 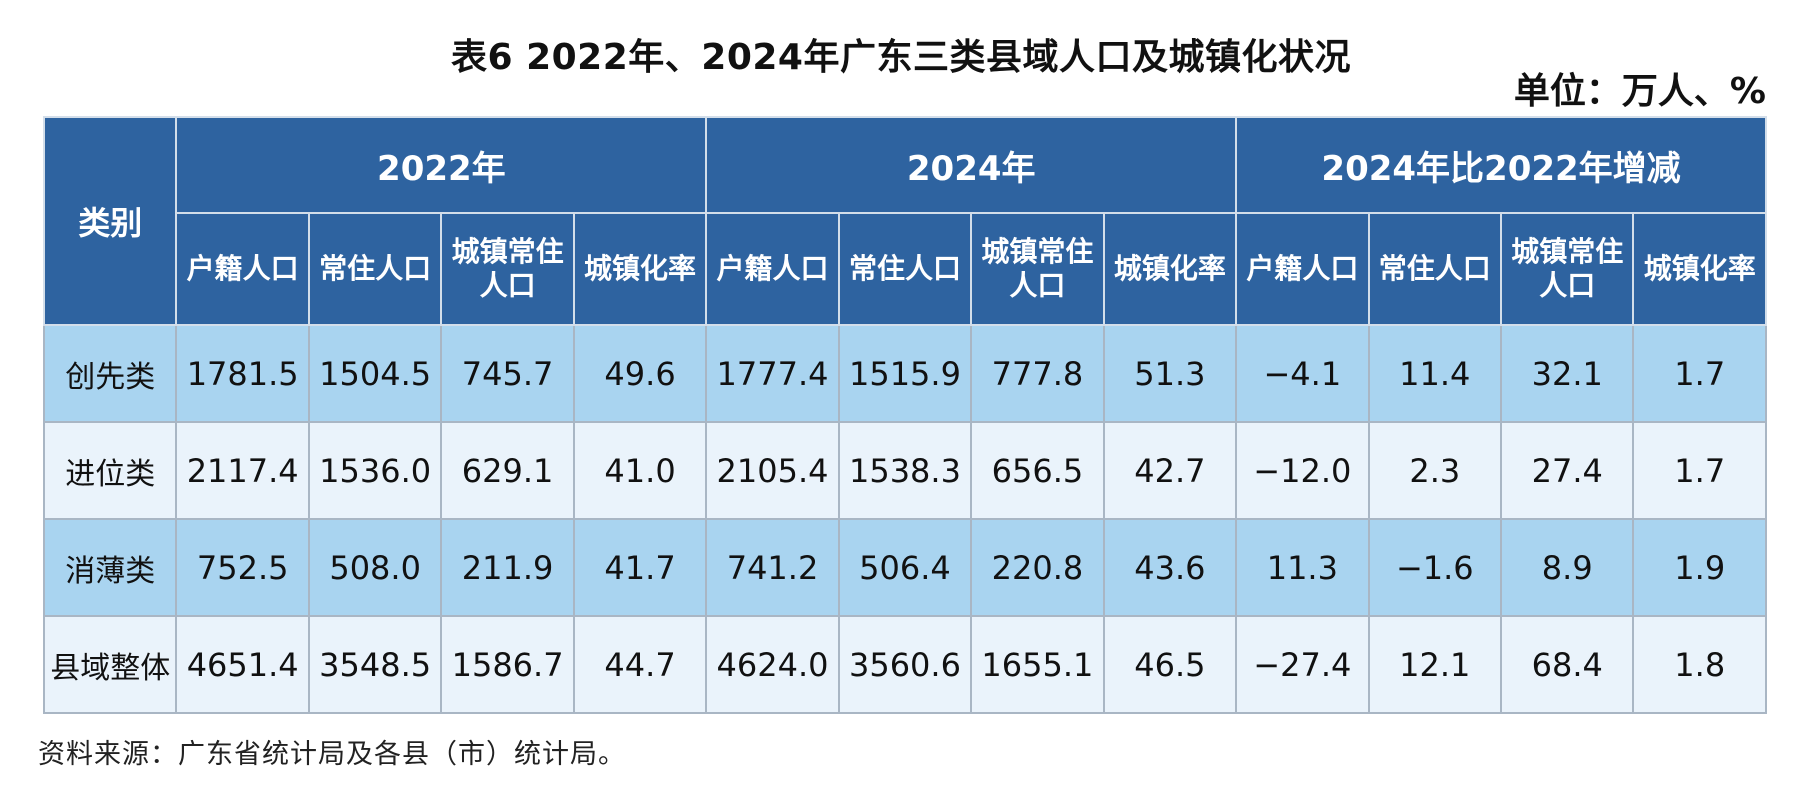 I want to click on table-cell: 752.5, so click(x=242, y=567).